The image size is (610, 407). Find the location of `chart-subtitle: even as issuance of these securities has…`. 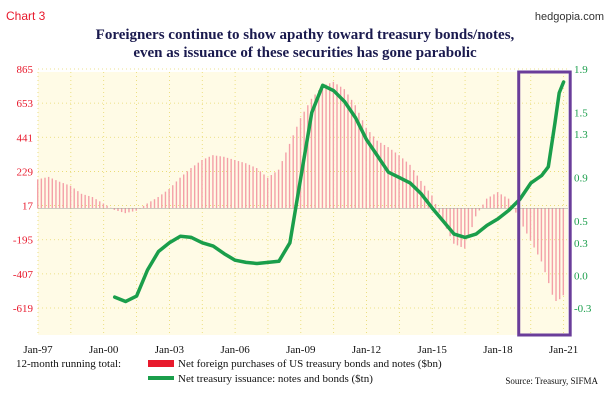

chart-subtitle: even as issuance of these securities has… is located at coordinates (305, 53).